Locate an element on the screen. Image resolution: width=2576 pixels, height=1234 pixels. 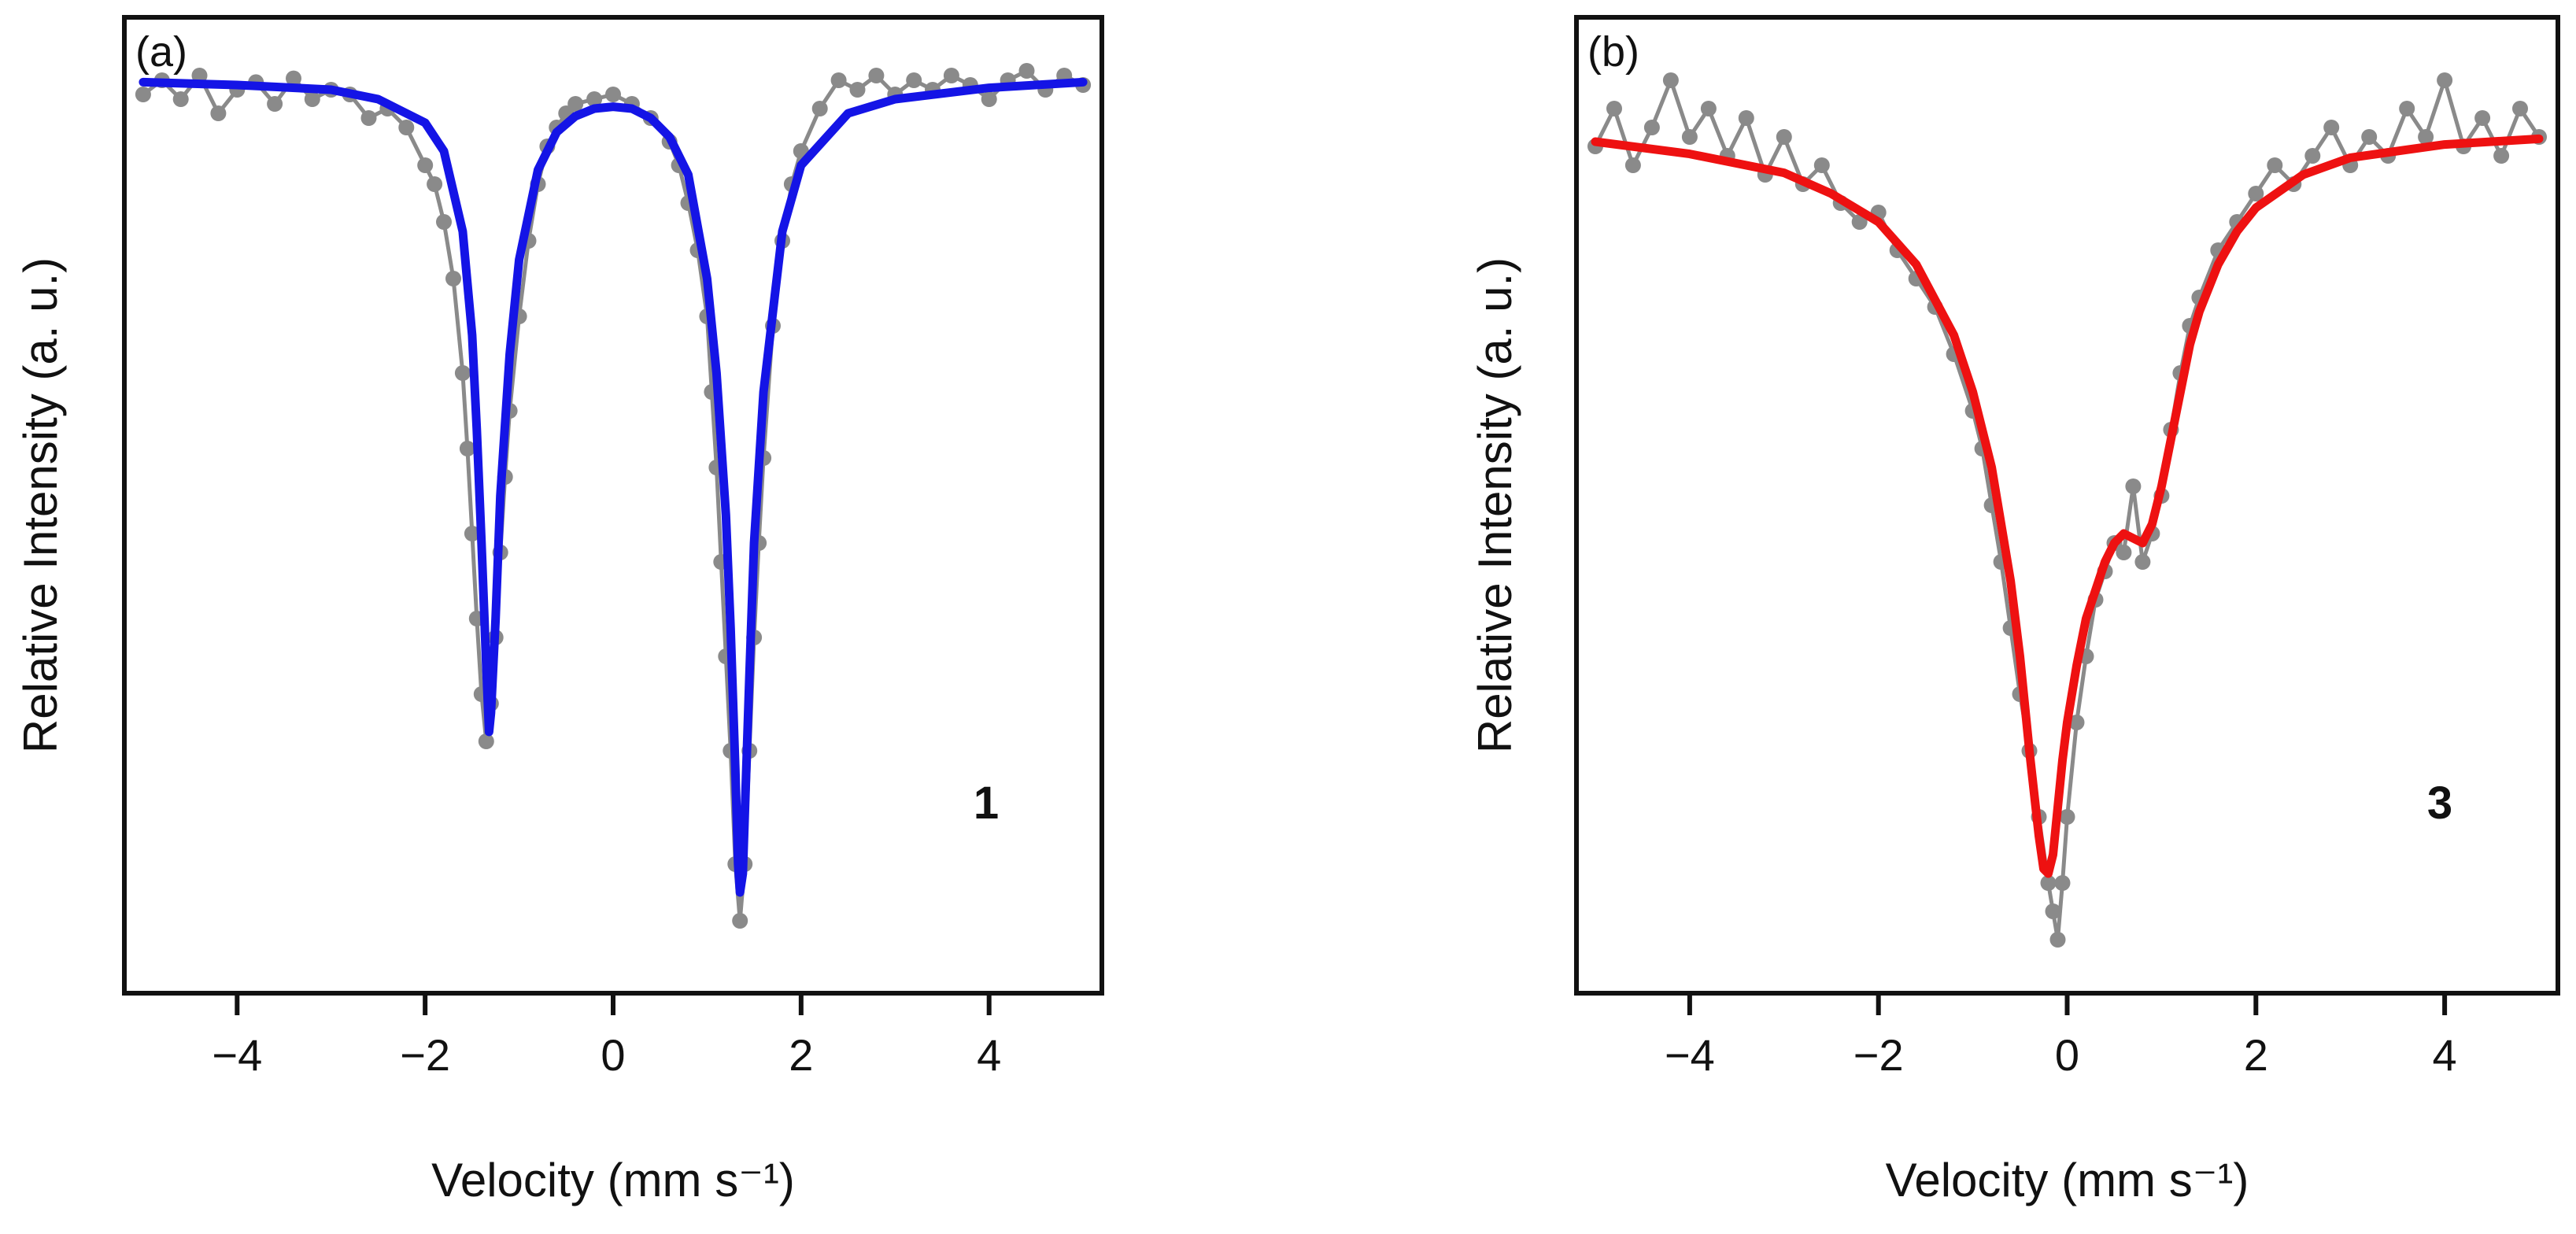
panel-label: (b) is located at coordinates (1613, 52).